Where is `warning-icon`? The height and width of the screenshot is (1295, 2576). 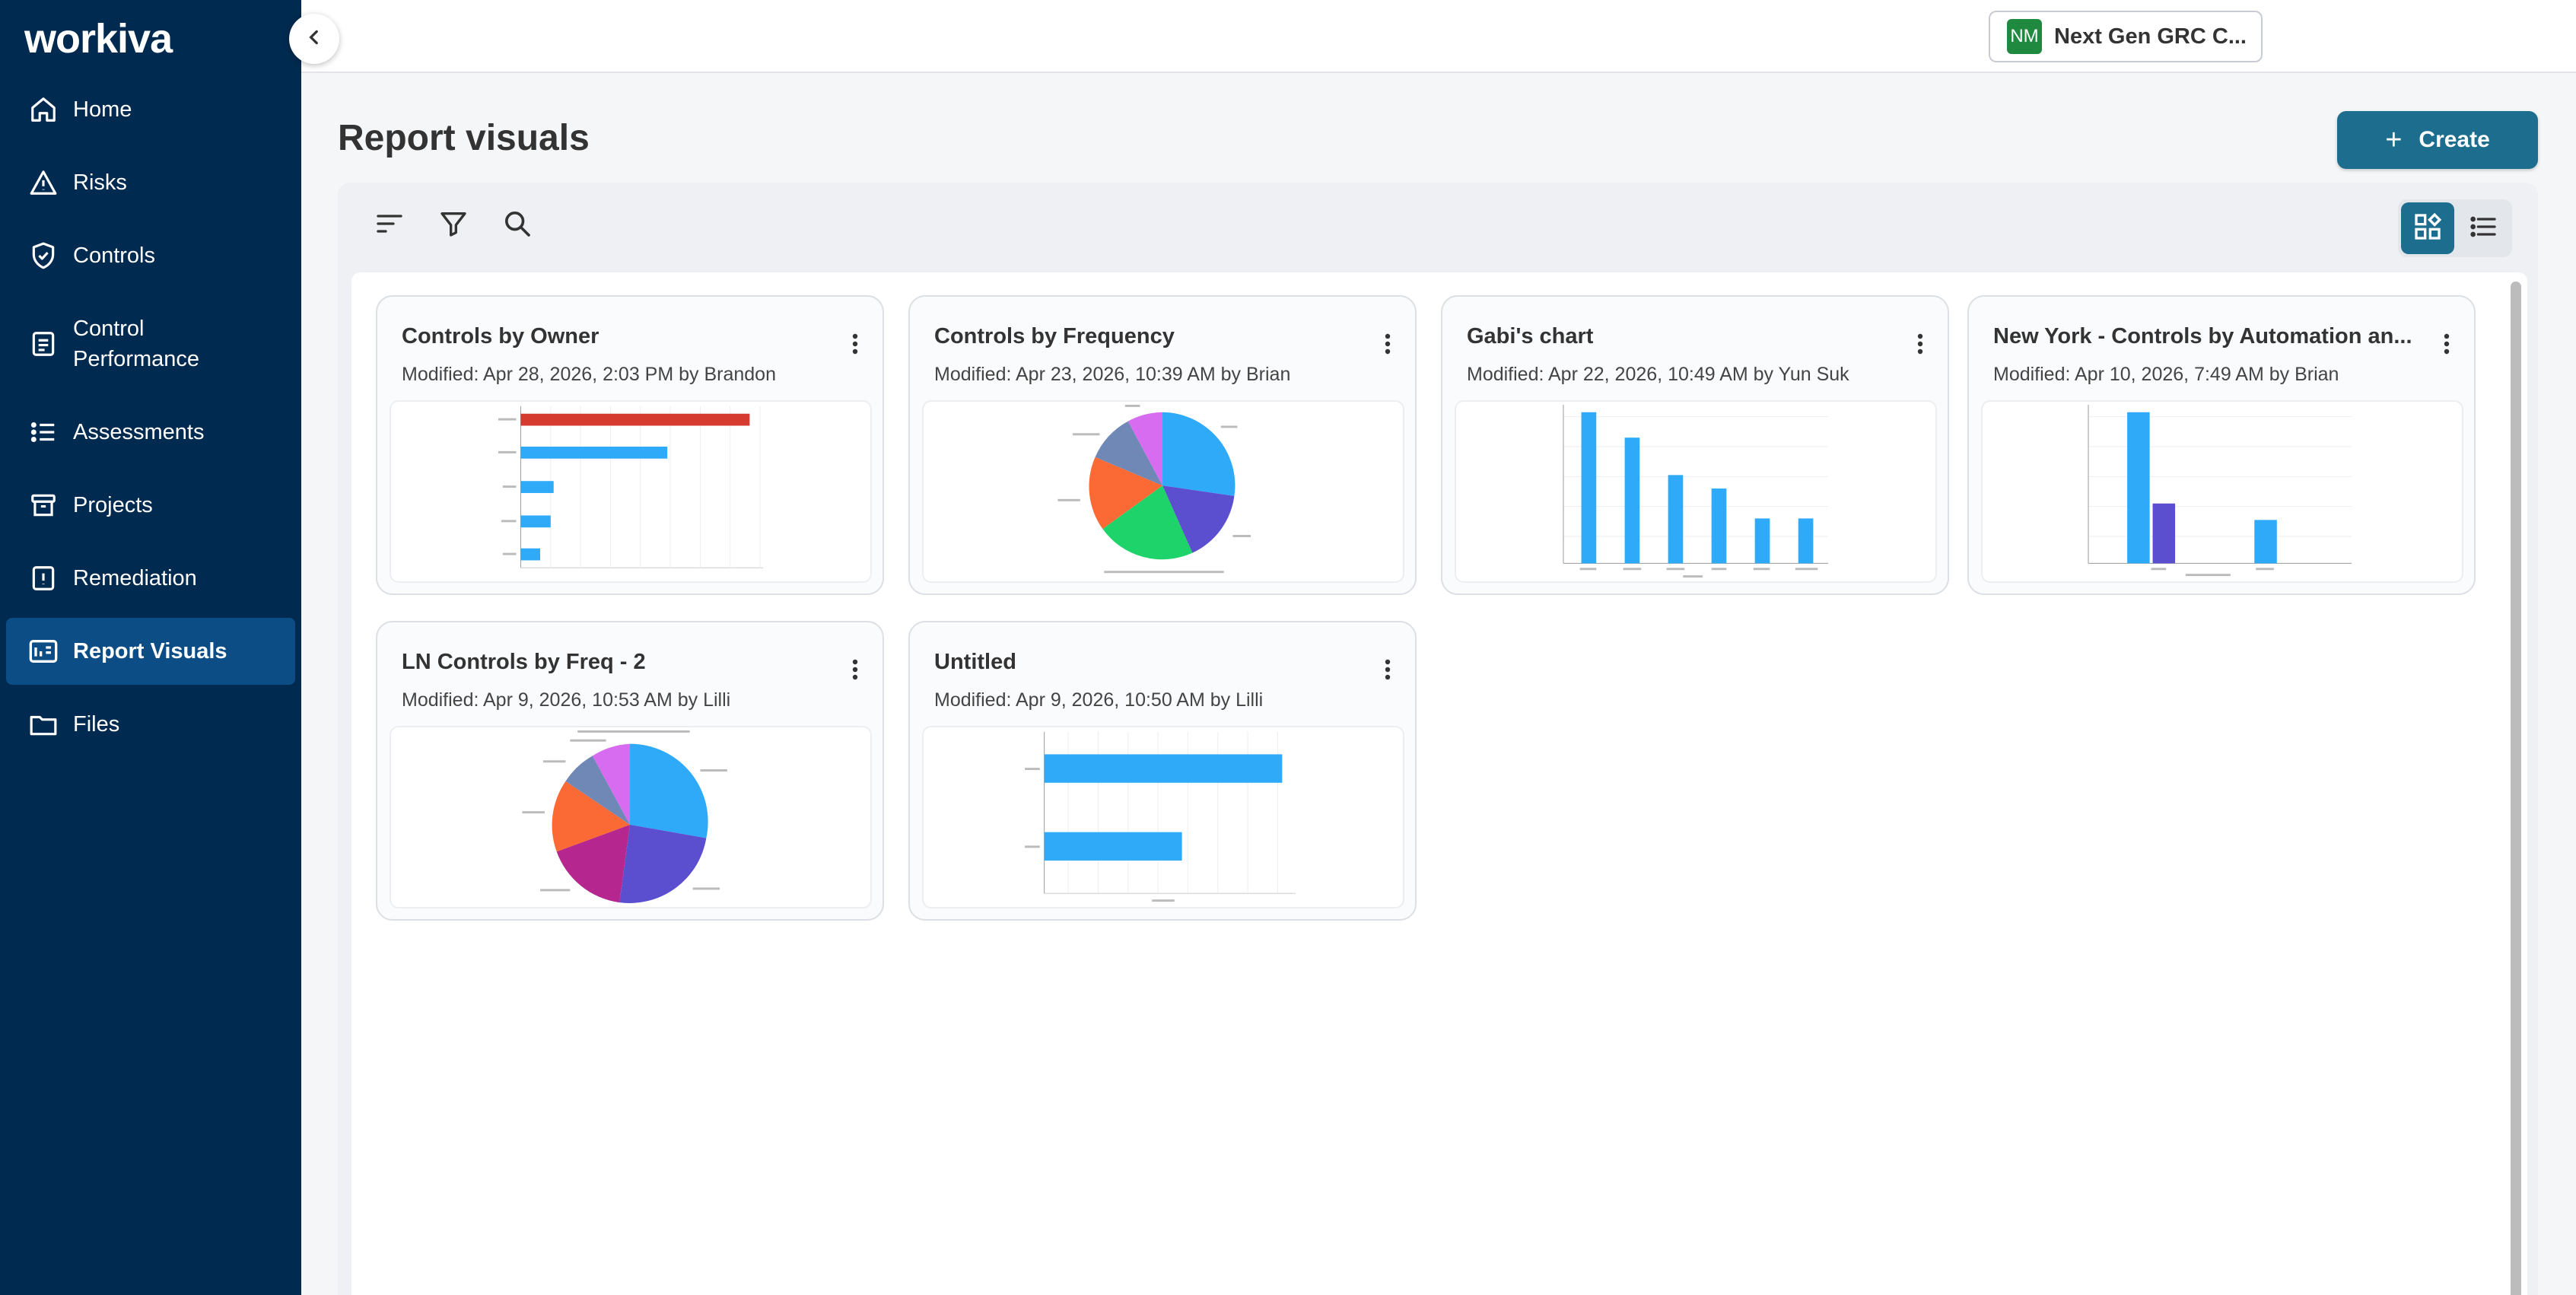
warning-icon is located at coordinates (43, 183).